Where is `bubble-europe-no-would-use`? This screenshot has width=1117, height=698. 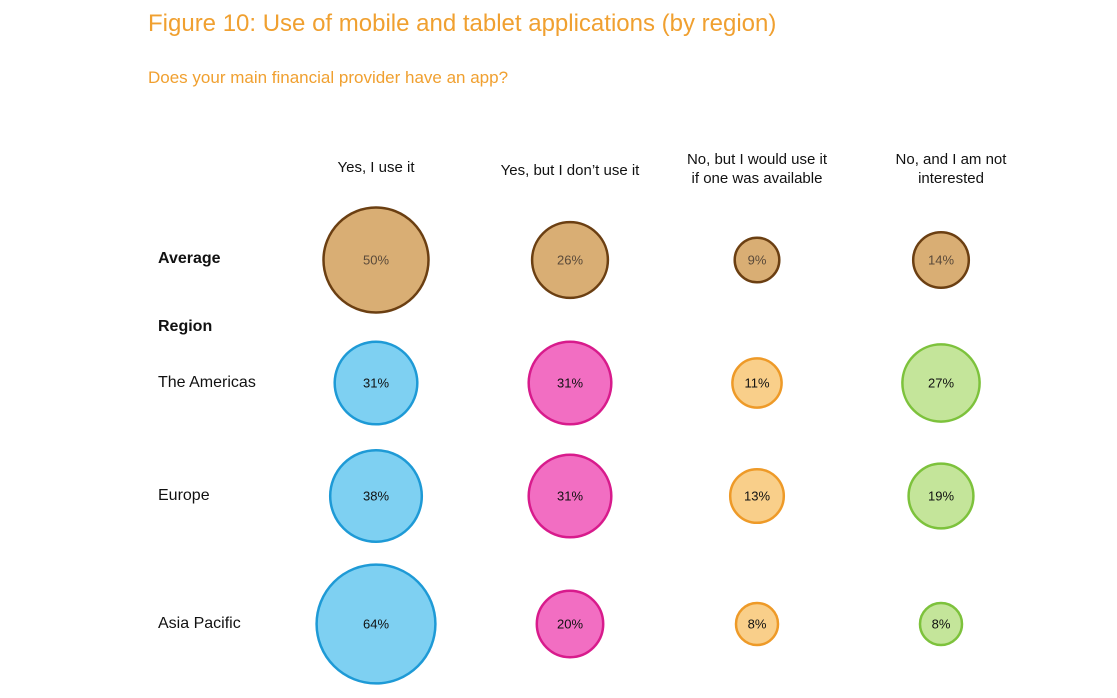 bubble-europe-no-would-use is located at coordinates (757, 496).